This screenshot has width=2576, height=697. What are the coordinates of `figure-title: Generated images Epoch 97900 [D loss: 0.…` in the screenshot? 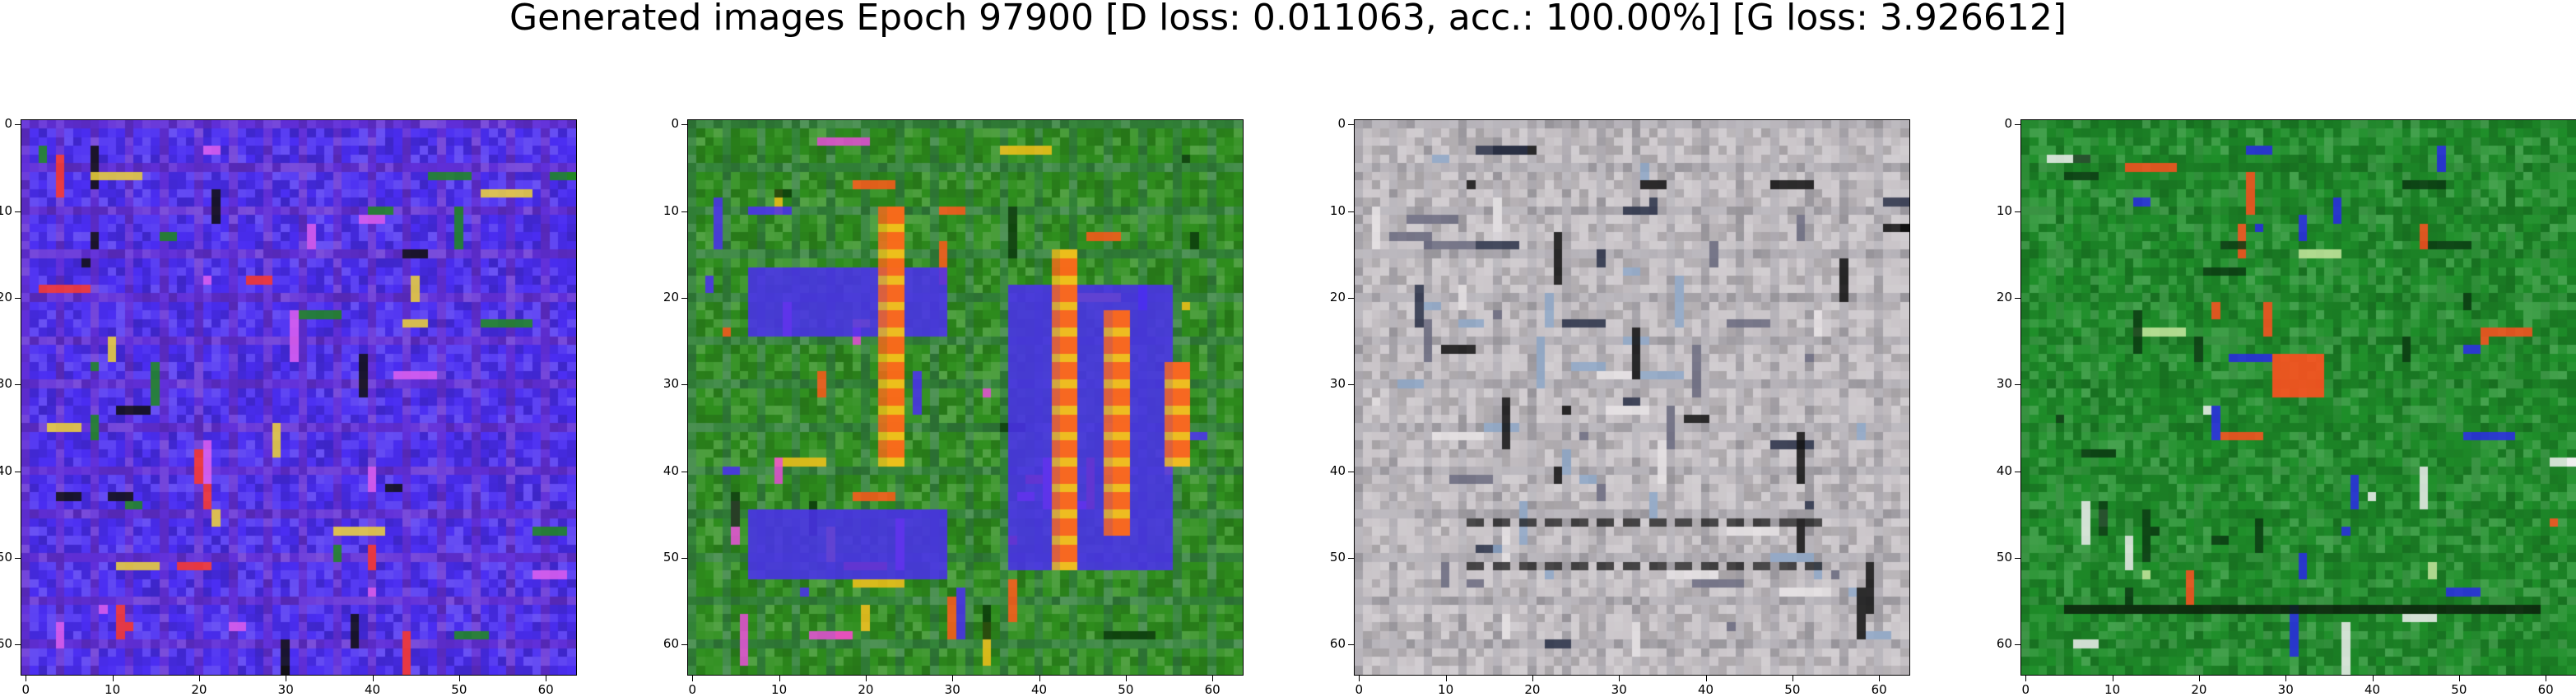 It's located at (1288, 19).